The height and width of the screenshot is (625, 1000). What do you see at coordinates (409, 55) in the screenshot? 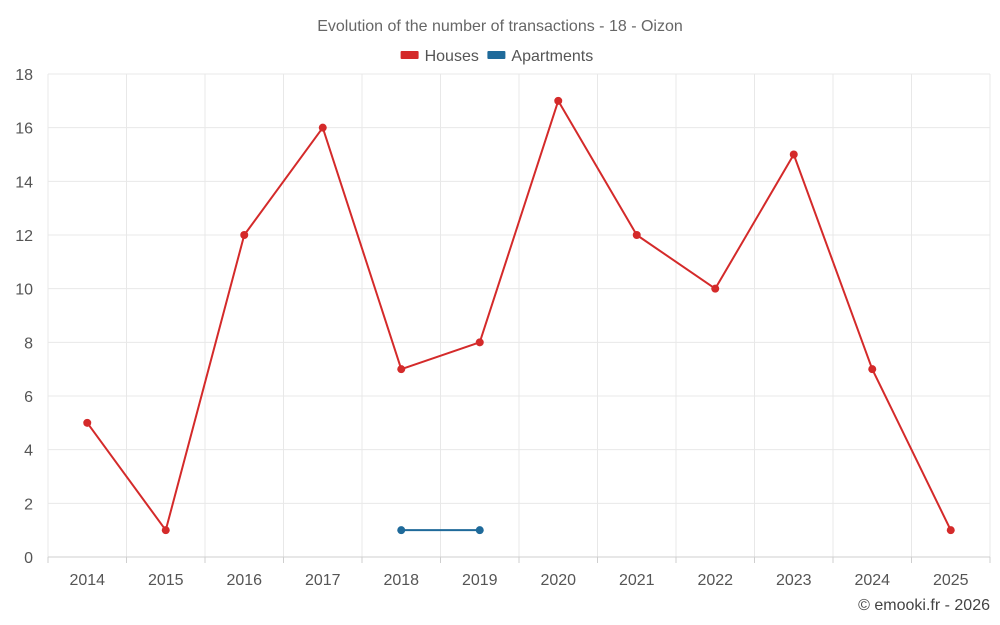
I see `legend-swatch-houses` at bounding box center [409, 55].